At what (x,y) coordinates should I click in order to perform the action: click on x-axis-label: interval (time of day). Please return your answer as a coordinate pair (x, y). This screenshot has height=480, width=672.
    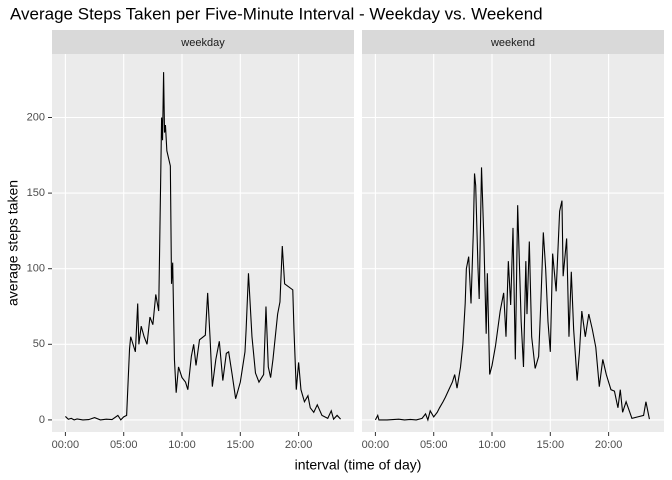
    Looking at the image, I should click on (358, 465).